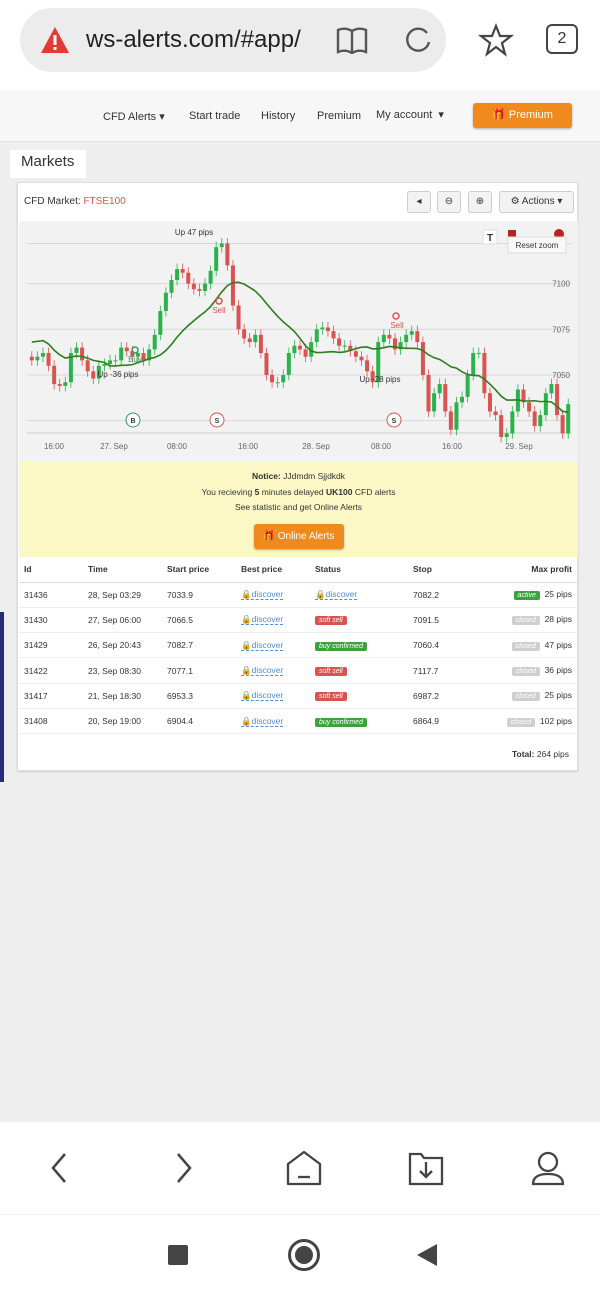  Describe the element at coordinates (248, 446) in the screenshot. I see `x-tick-label: 16:00` at that location.